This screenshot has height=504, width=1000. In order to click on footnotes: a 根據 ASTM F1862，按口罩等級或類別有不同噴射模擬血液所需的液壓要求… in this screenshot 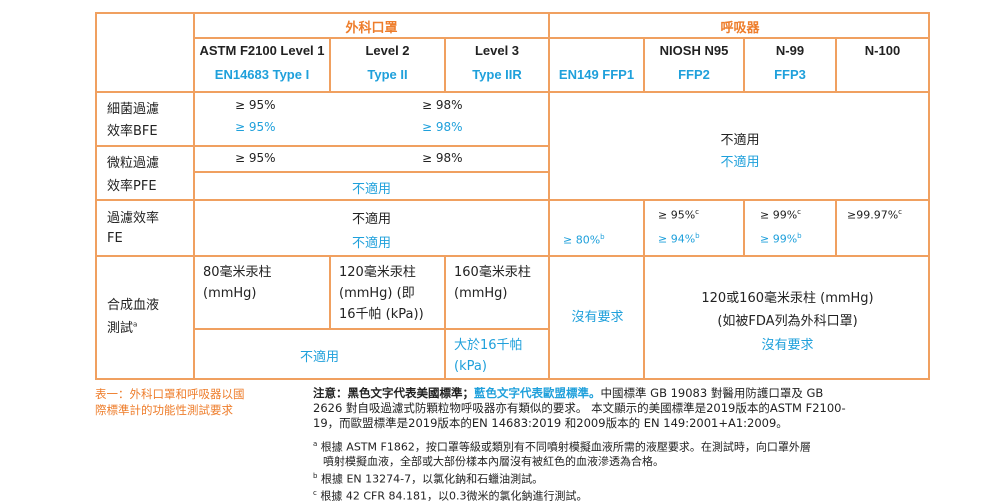, I will do `click(623, 470)`.